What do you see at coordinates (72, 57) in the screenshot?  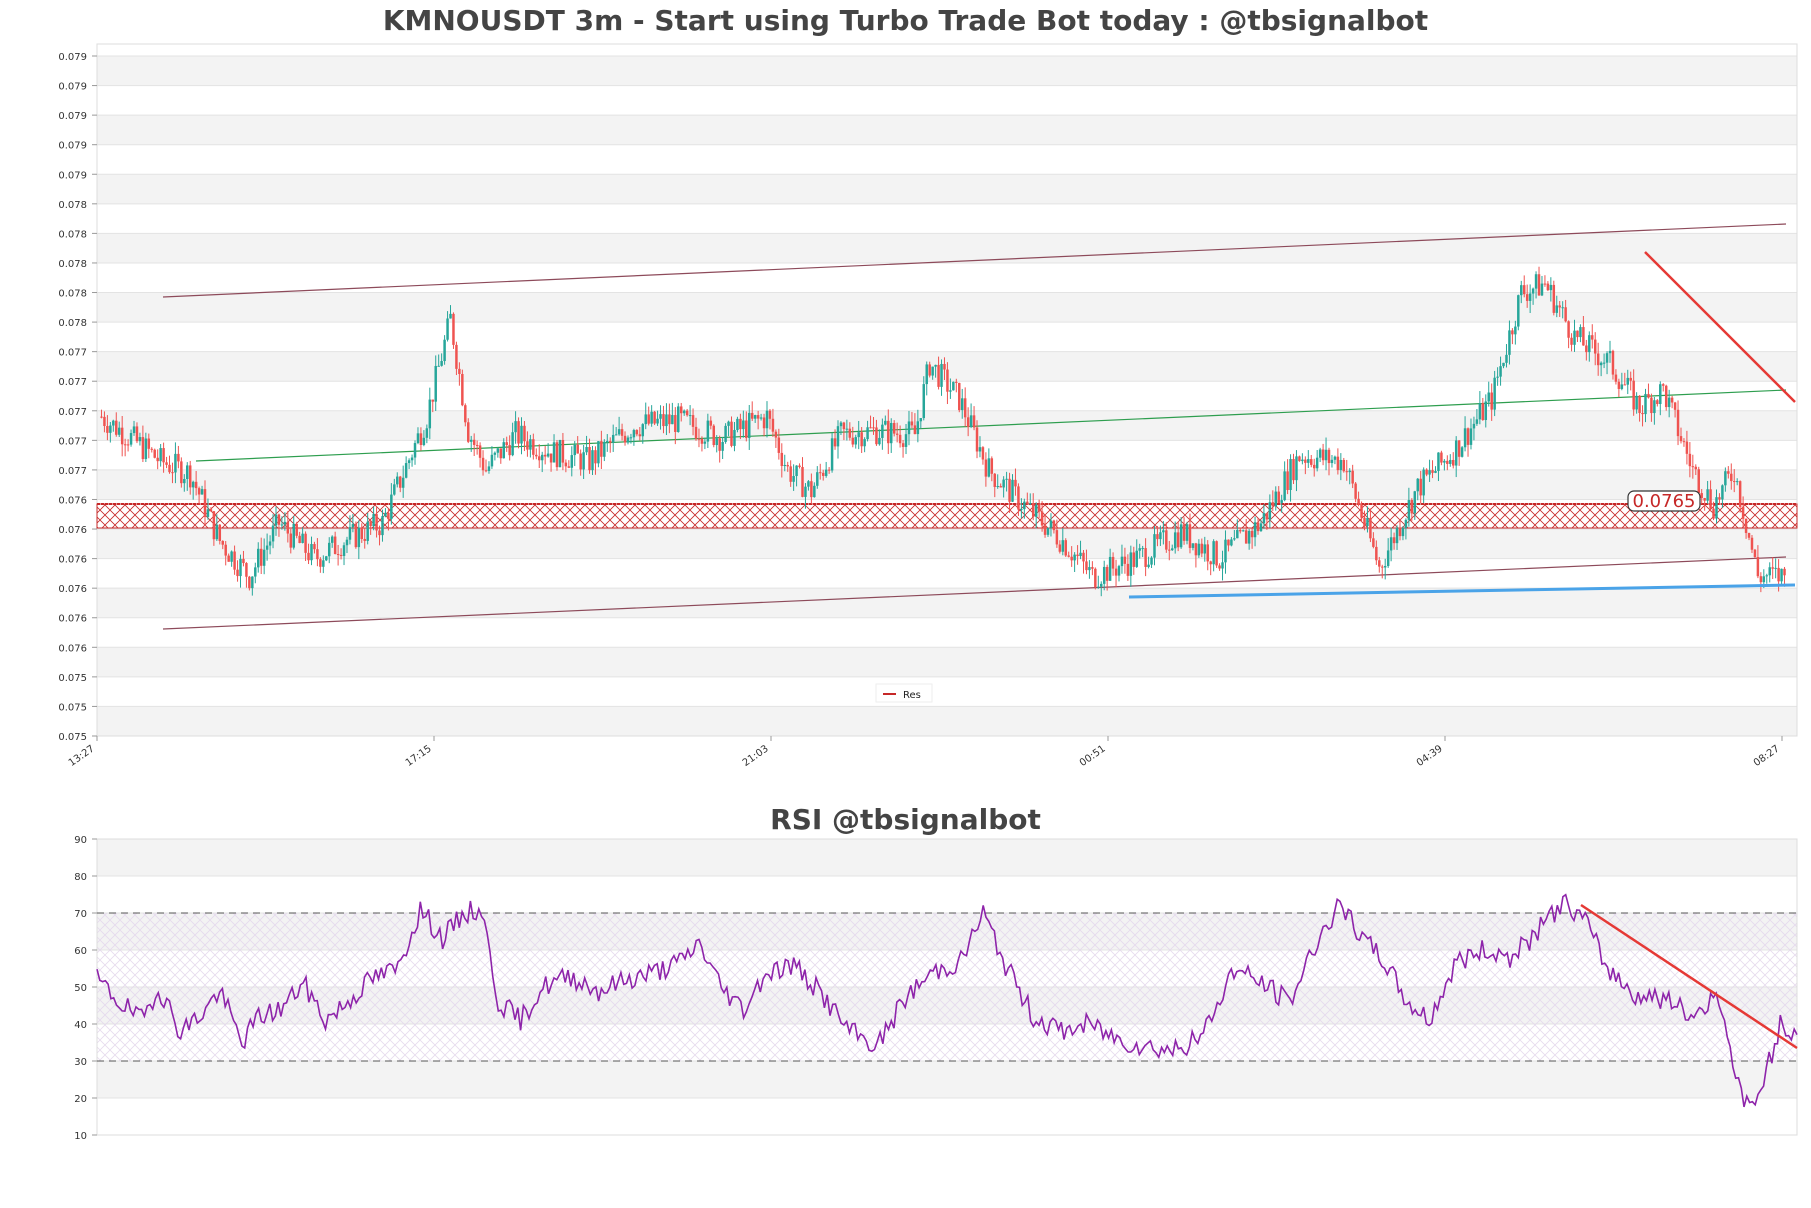 I see `price-y-tick-label: 0.079` at bounding box center [72, 57].